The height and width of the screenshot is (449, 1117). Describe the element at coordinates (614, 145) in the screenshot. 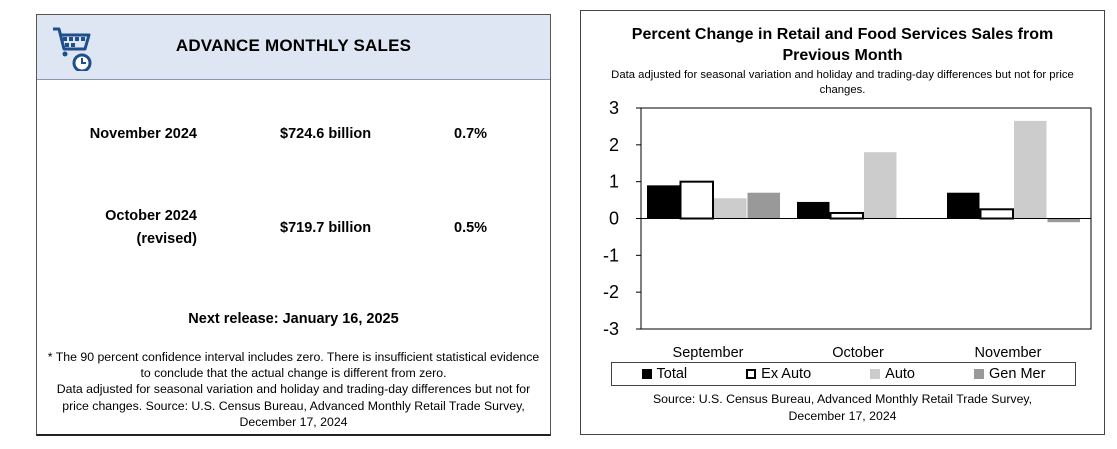

I see `y-tick-label: 2` at that location.